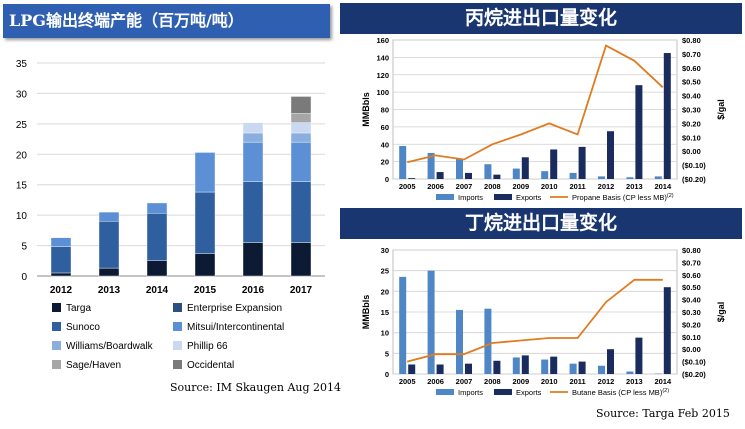  What do you see at coordinates (691, 110) in the screenshot?
I see `propane-y2-tick: $0.30` at bounding box center [691, 110].